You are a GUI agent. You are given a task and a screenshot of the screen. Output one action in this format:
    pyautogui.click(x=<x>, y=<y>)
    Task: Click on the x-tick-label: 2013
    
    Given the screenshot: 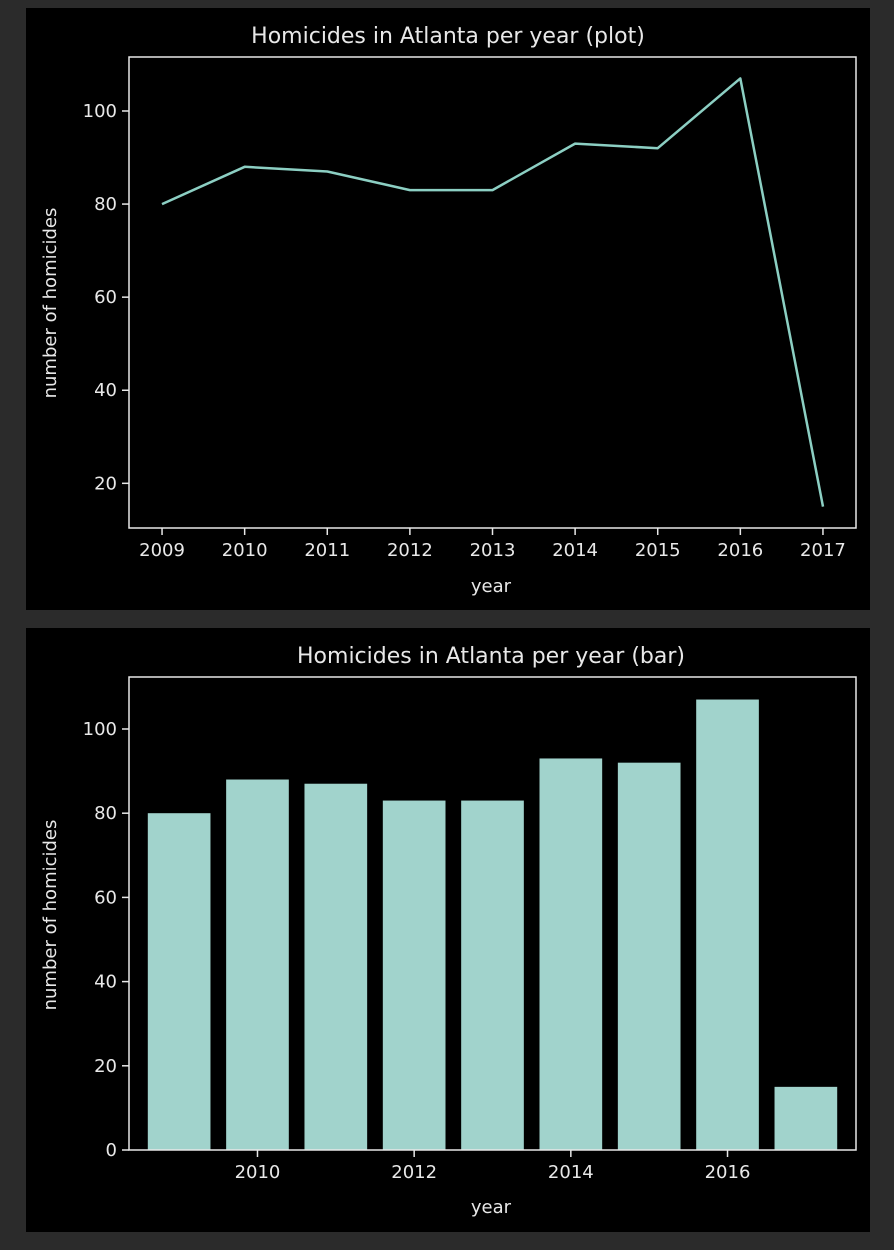 What is the action you would take?
    pyautogui.click(x=493, y=550)
    